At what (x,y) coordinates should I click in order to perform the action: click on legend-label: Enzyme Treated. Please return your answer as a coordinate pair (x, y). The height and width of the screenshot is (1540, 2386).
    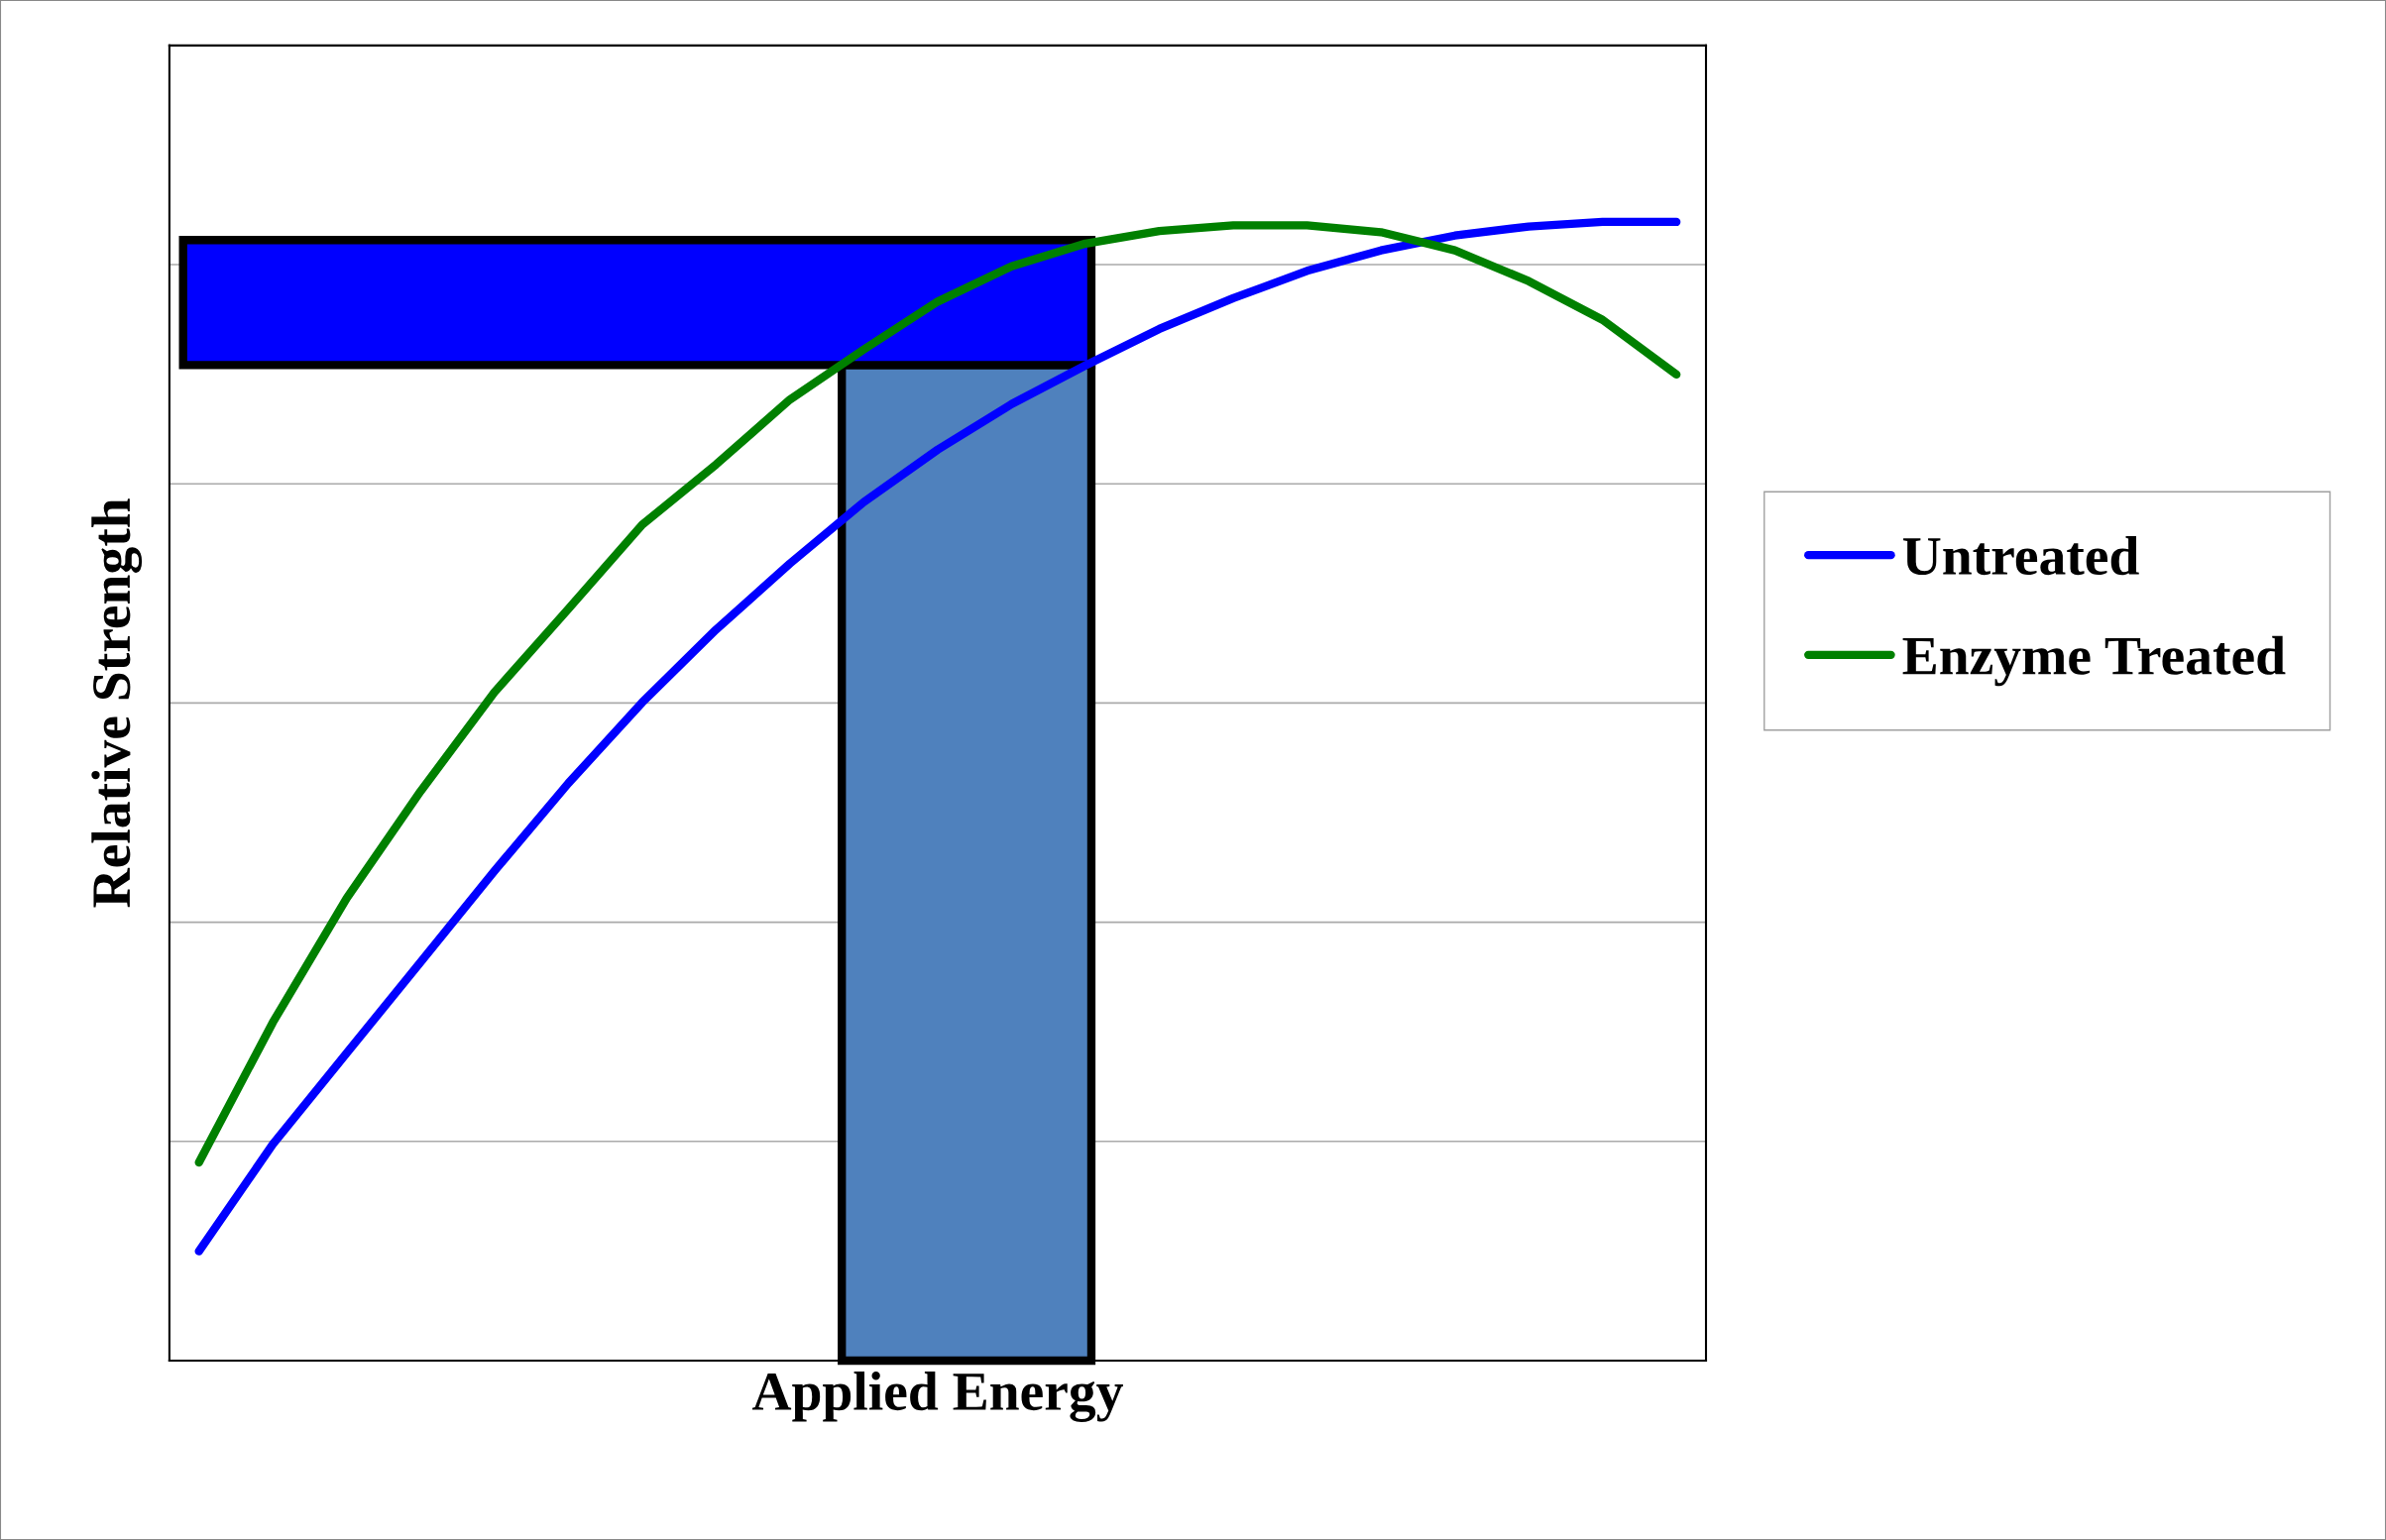
    Looking at the image, I should click on (2094, 661).